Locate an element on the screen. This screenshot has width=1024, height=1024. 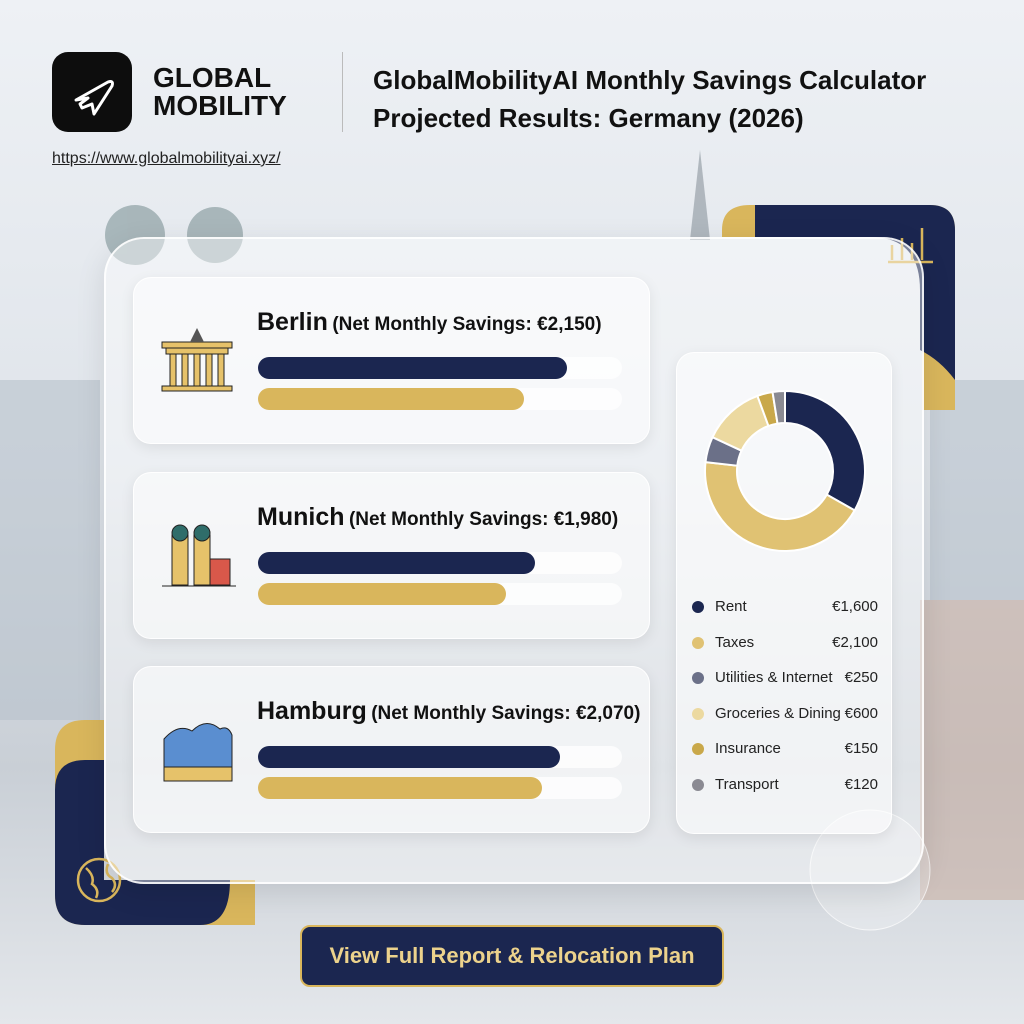
city-heading: Berlin (Net Monthly Savings: €2,150) is located at coordinates (429, 322).